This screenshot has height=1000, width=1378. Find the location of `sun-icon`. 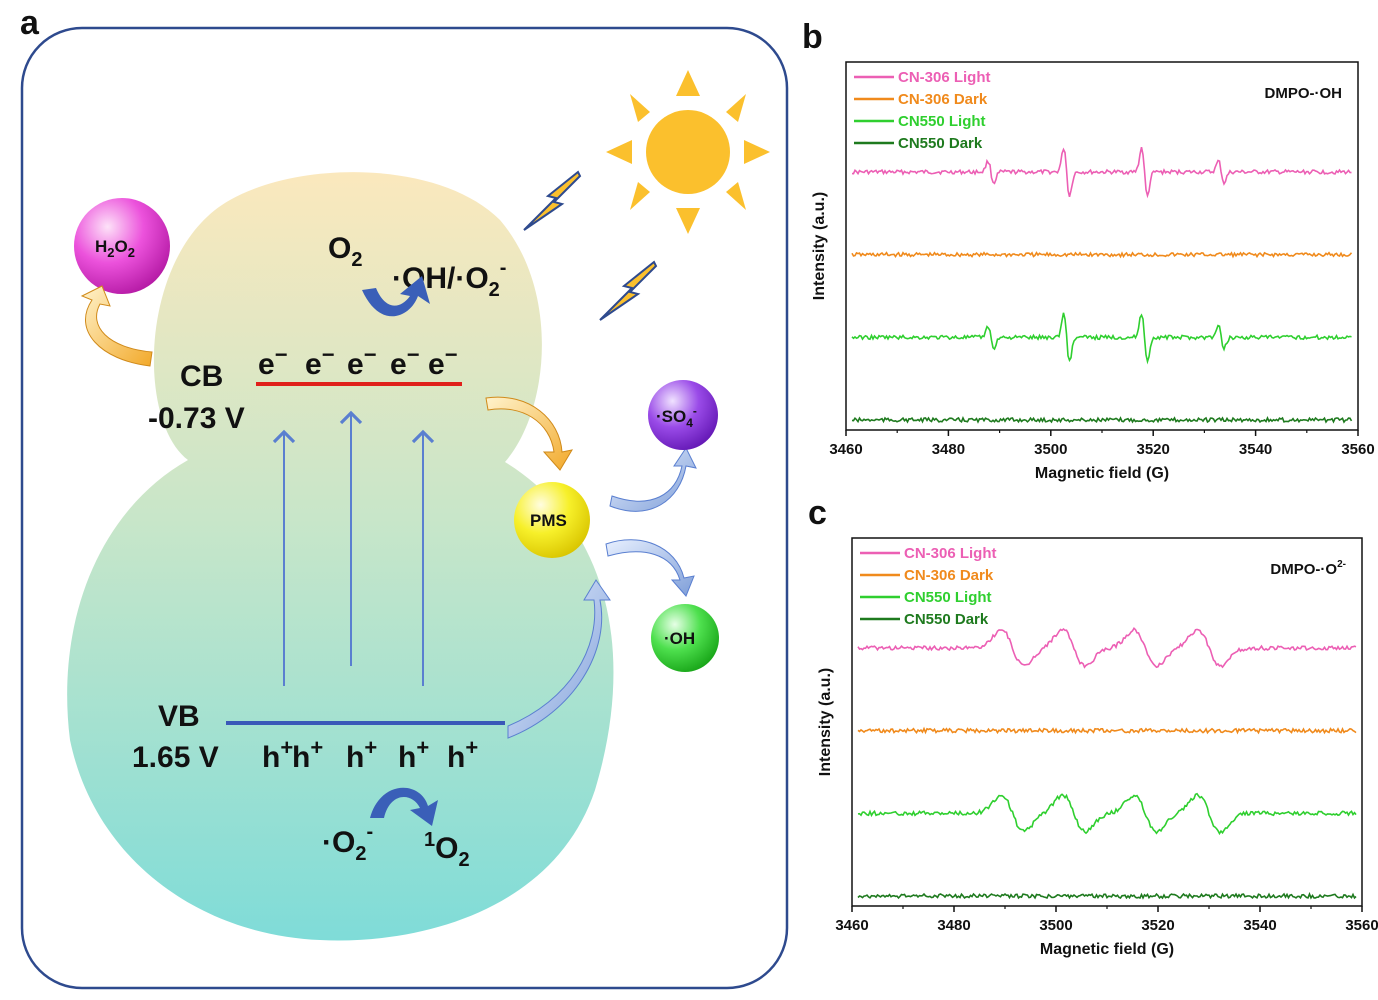

sun-icon is located at coordinates (688, 152).